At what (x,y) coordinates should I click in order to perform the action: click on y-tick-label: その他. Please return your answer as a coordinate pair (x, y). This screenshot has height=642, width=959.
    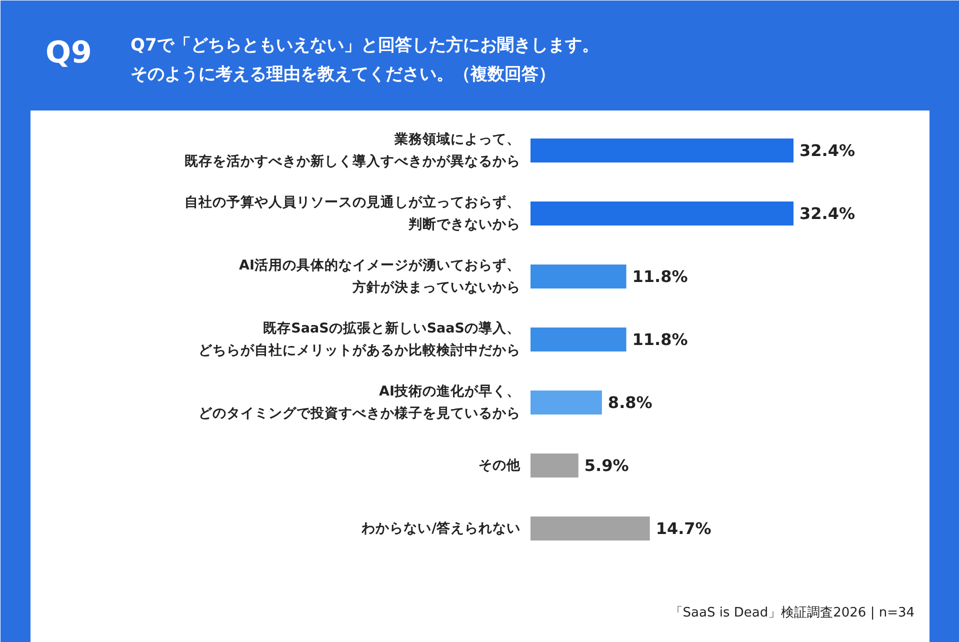
    Looking at the image, I should click on (500, 466).